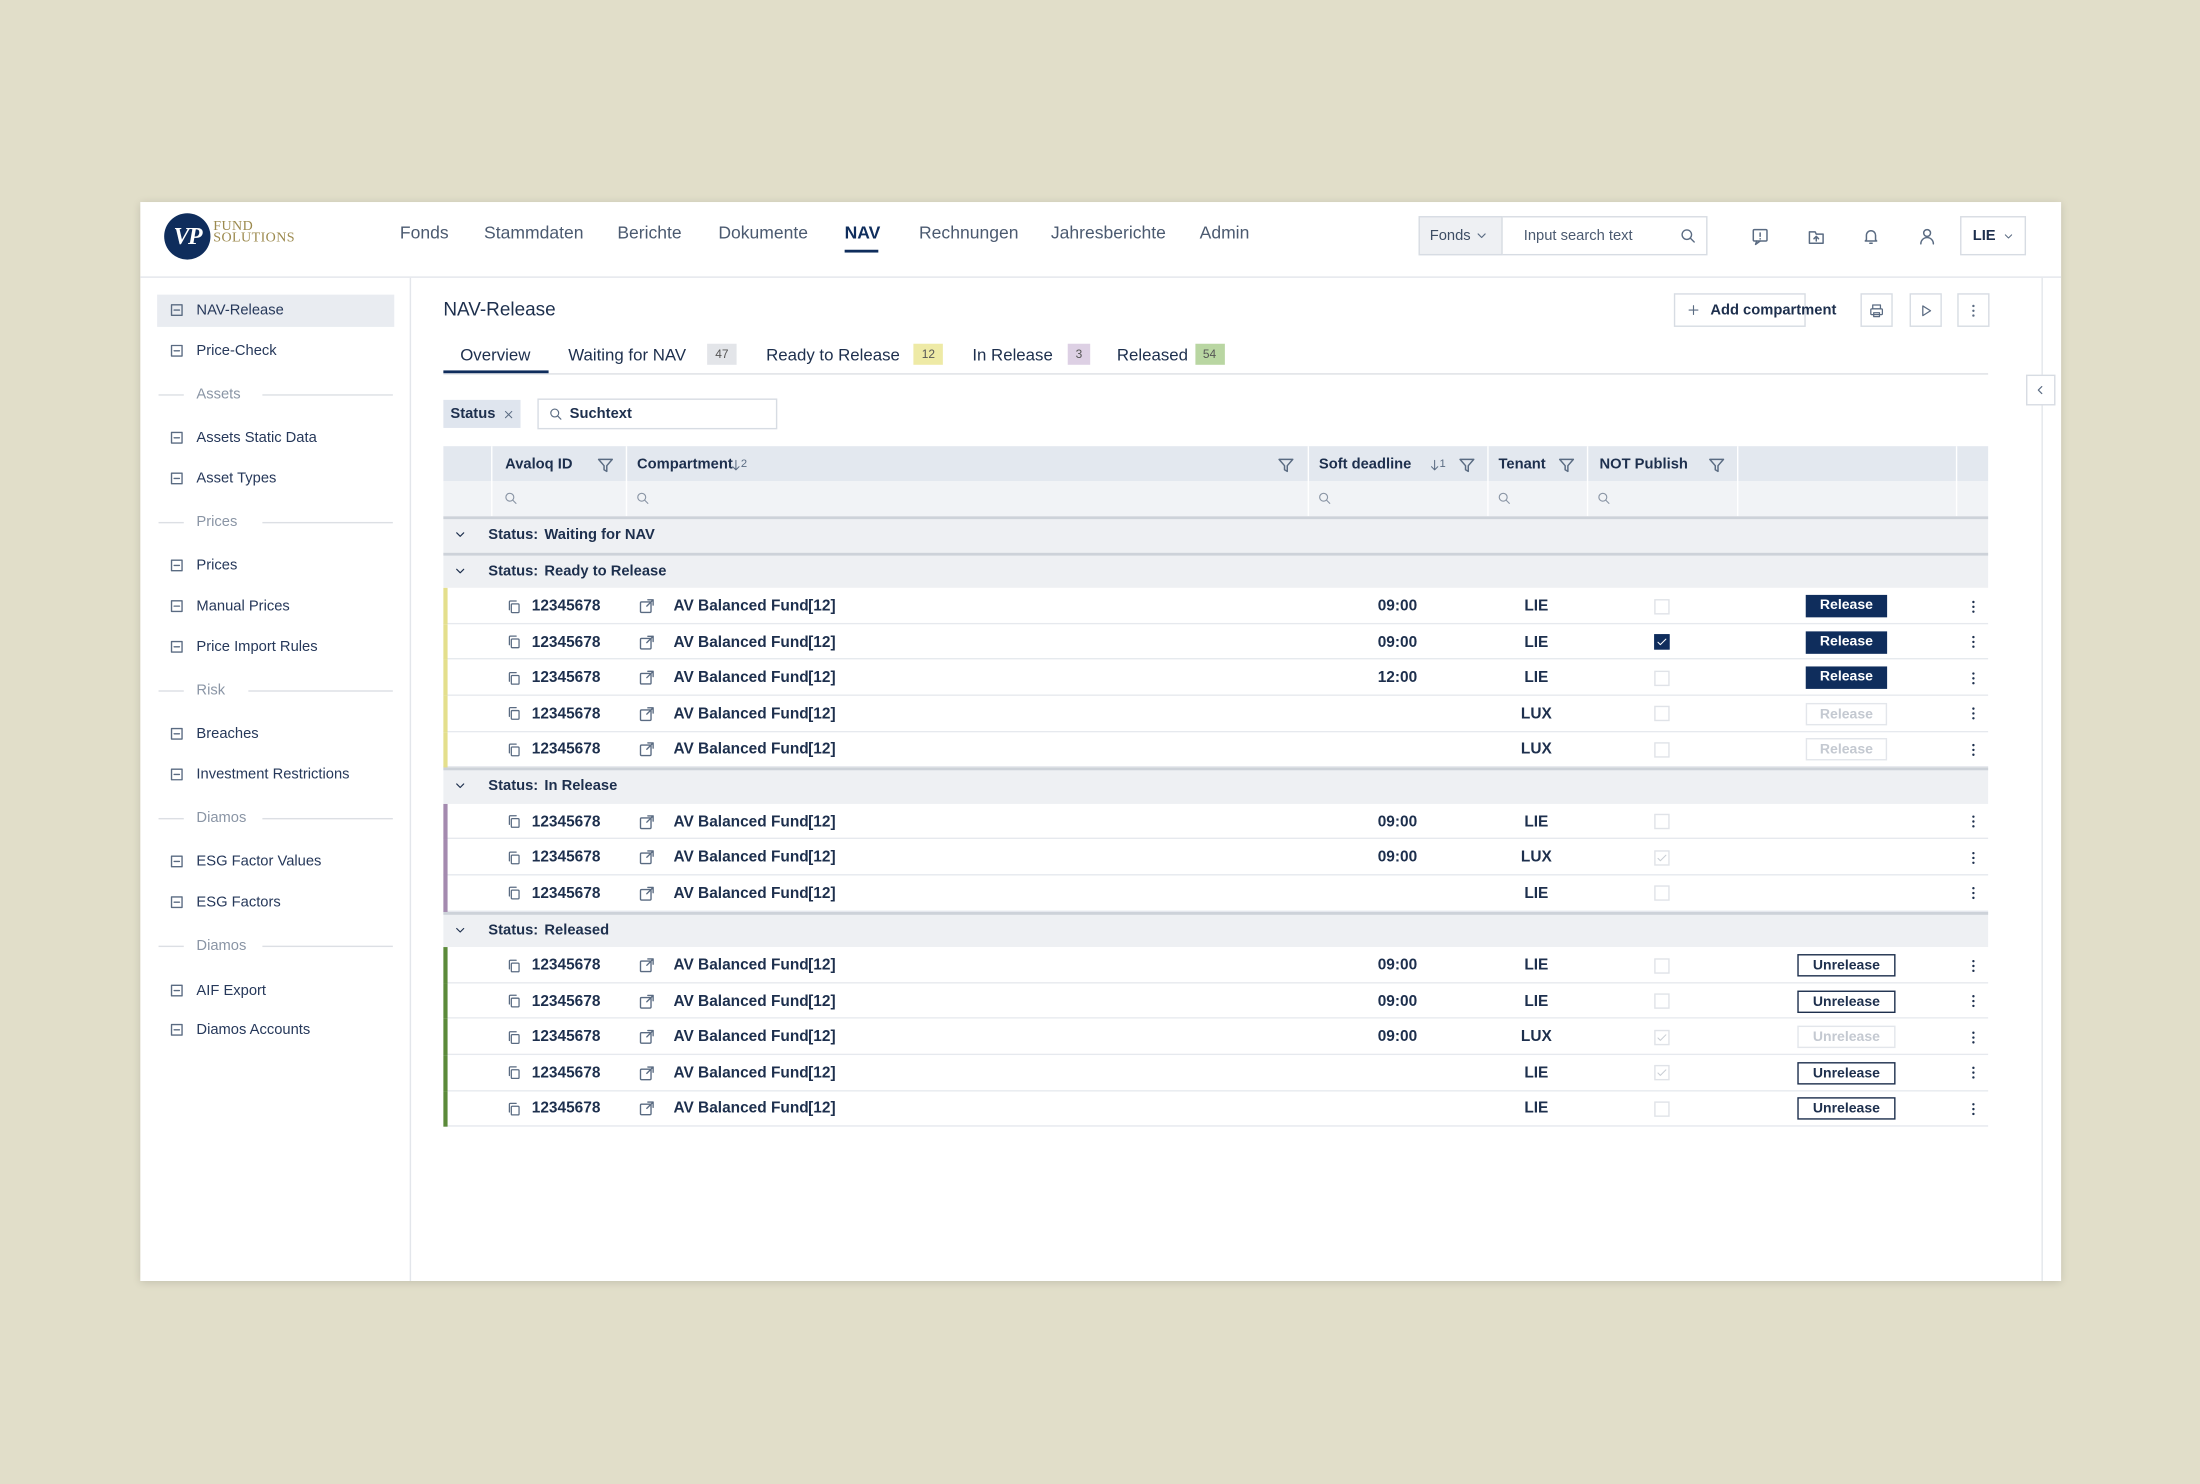 Image resolution: width=2200 pixels, height=1484 pixels. I want to click on column-header: NOT Publish, so click(1643, 464).